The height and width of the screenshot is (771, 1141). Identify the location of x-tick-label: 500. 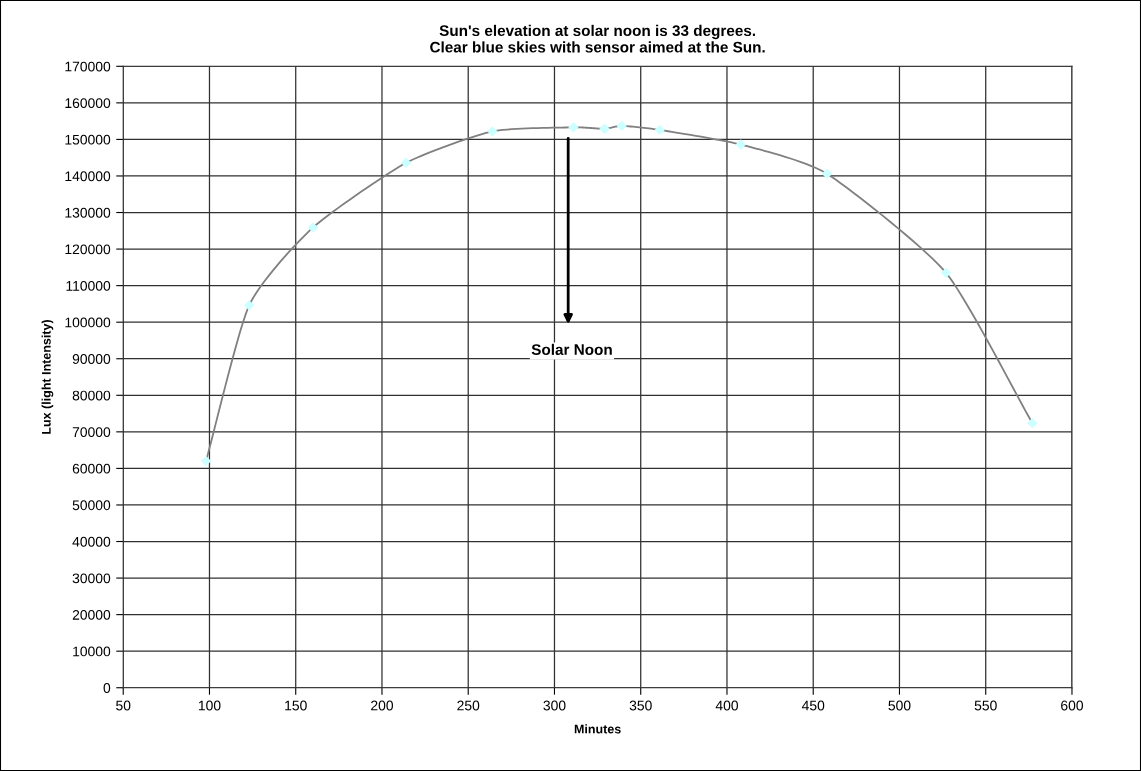
(899, 705).